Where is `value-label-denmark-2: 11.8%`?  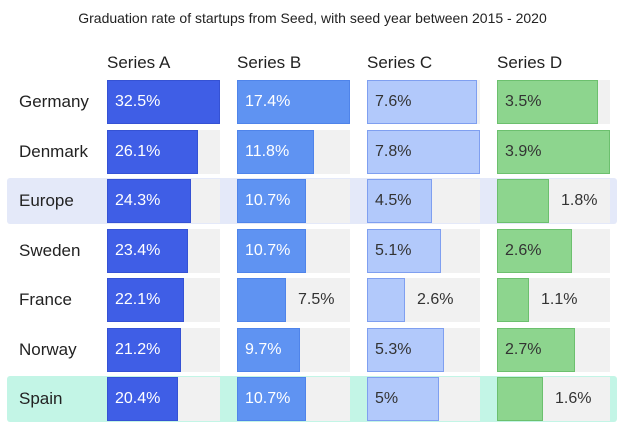
value-label-denmark-2: 11.8% is located at coordinates (267, 151).